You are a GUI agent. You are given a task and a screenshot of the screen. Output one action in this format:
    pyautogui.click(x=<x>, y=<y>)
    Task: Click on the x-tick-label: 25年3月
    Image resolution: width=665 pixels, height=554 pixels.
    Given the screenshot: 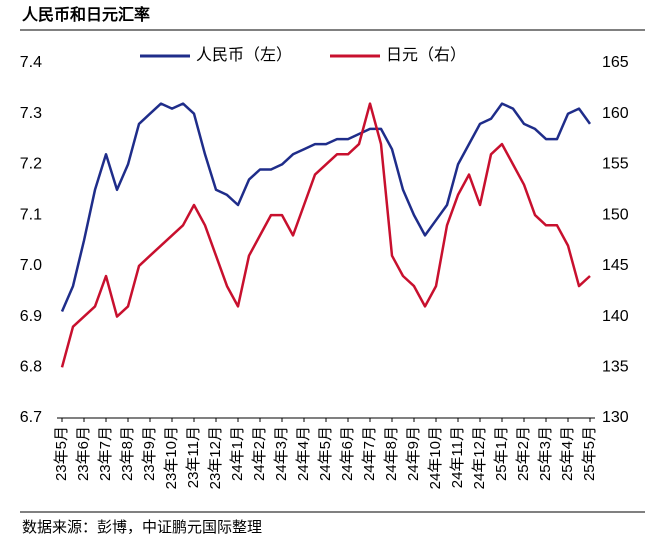 What is the action you would take?
    pyautogui.click(x=545, y=453)
    